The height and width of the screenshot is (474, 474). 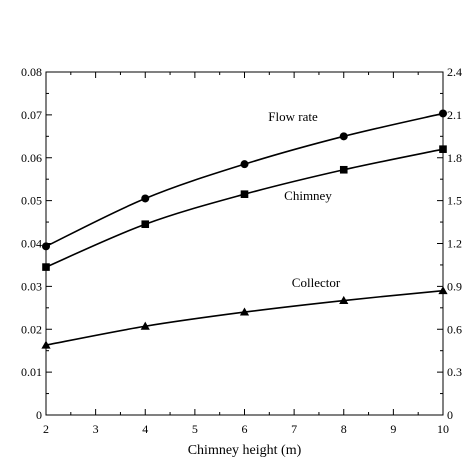 What do you see at coordinates (454, 72) in the screenshot?
I see `y-right-tick-label: 2.4` at bounding box center [454, 72].